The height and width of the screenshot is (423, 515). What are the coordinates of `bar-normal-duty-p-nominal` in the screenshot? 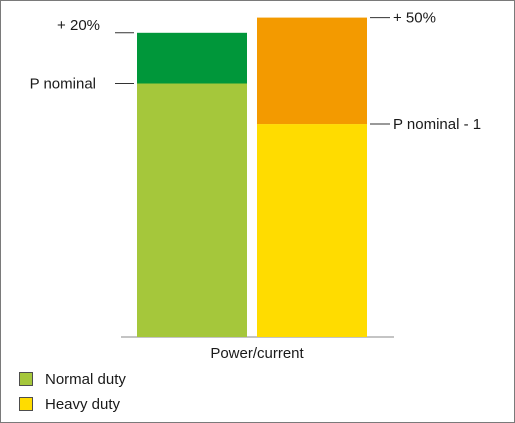 It's located at (192, 210).